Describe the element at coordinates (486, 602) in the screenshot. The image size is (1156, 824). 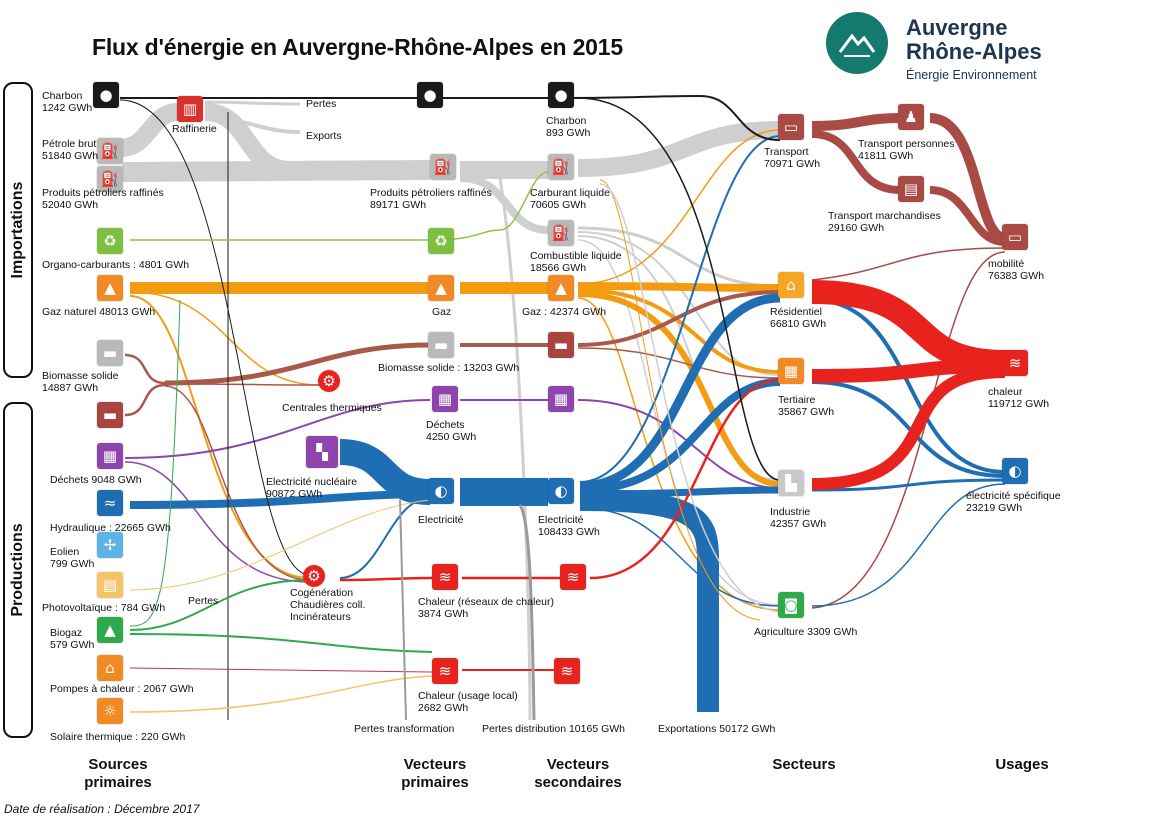
I see `label-line: Chaleur (réseaux de chaleur)` at that location.